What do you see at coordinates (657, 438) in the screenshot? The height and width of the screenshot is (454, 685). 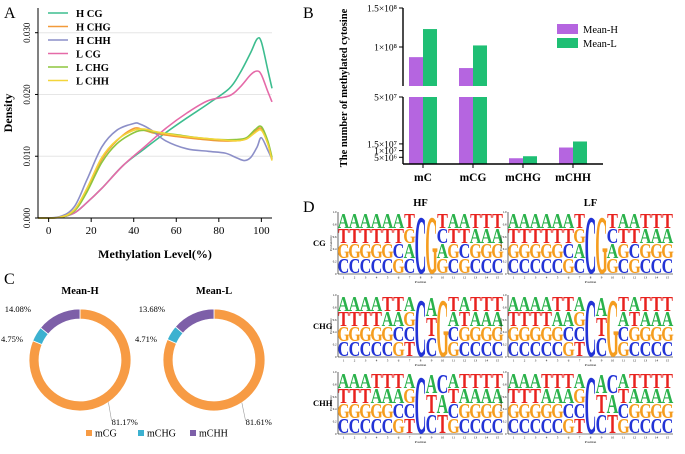 I see `d-logo-x-tick-label: 14` at bounding box center [657, 438].